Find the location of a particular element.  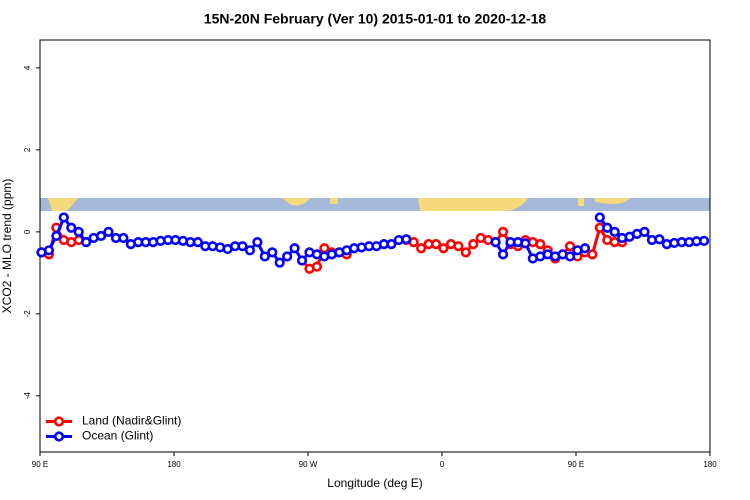

y-tick-label: 4 is located at coordinates (27, 67).